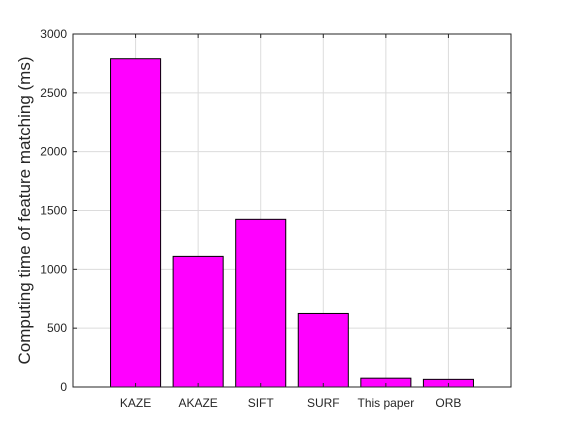  I want to click on y-tick-label: 3000, so click(53, 34).